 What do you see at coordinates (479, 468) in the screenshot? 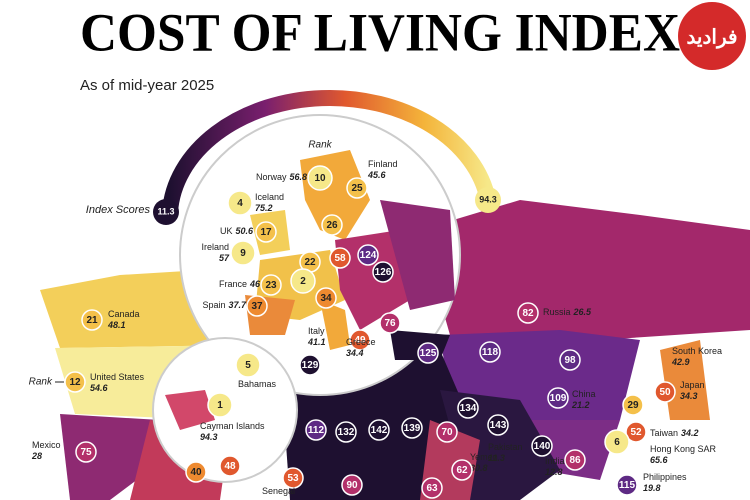
I see `country-score: 30.8` at bounding box center [479, 468].